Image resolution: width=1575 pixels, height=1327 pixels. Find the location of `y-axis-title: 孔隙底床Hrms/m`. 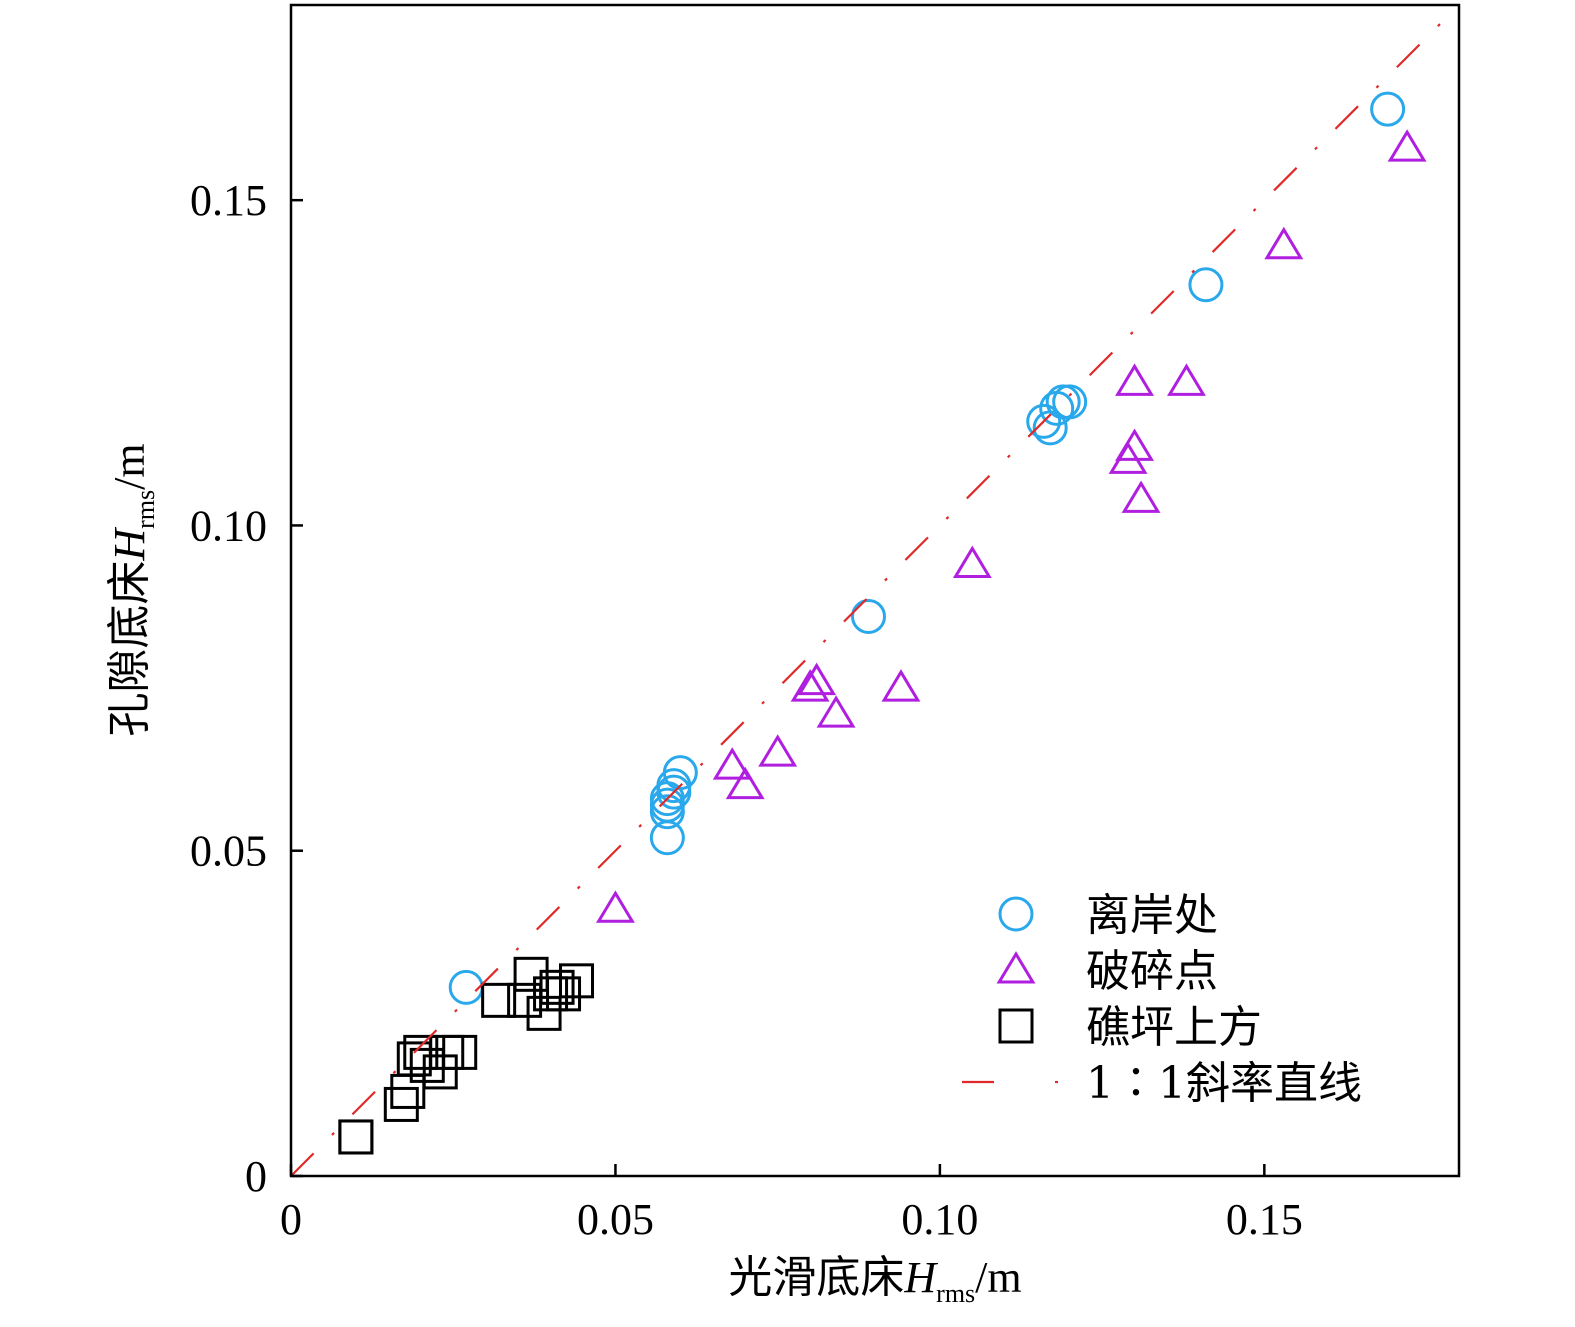

y-axis-title: 孔隙底床Hrms/m is located at coordinates (132, 589).